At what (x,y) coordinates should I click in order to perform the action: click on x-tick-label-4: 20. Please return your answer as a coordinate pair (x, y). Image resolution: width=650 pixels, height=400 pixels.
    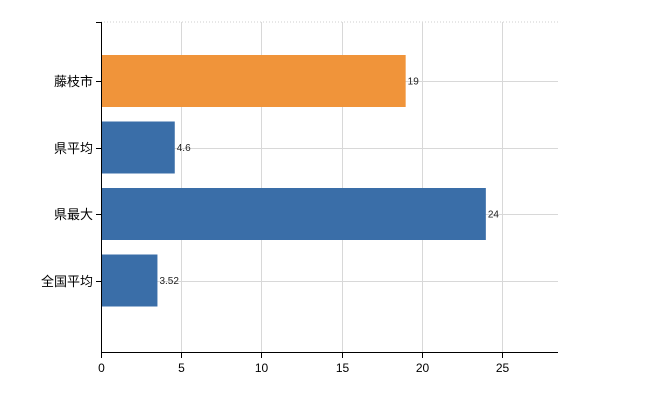
    Looking at the image, I should click on (423, 368).